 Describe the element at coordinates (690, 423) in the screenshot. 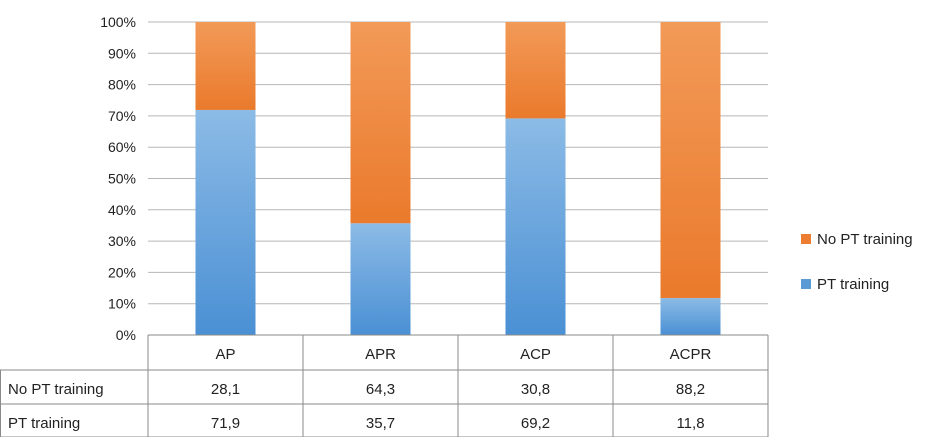

I see `table-cell: 11,8` at that location.